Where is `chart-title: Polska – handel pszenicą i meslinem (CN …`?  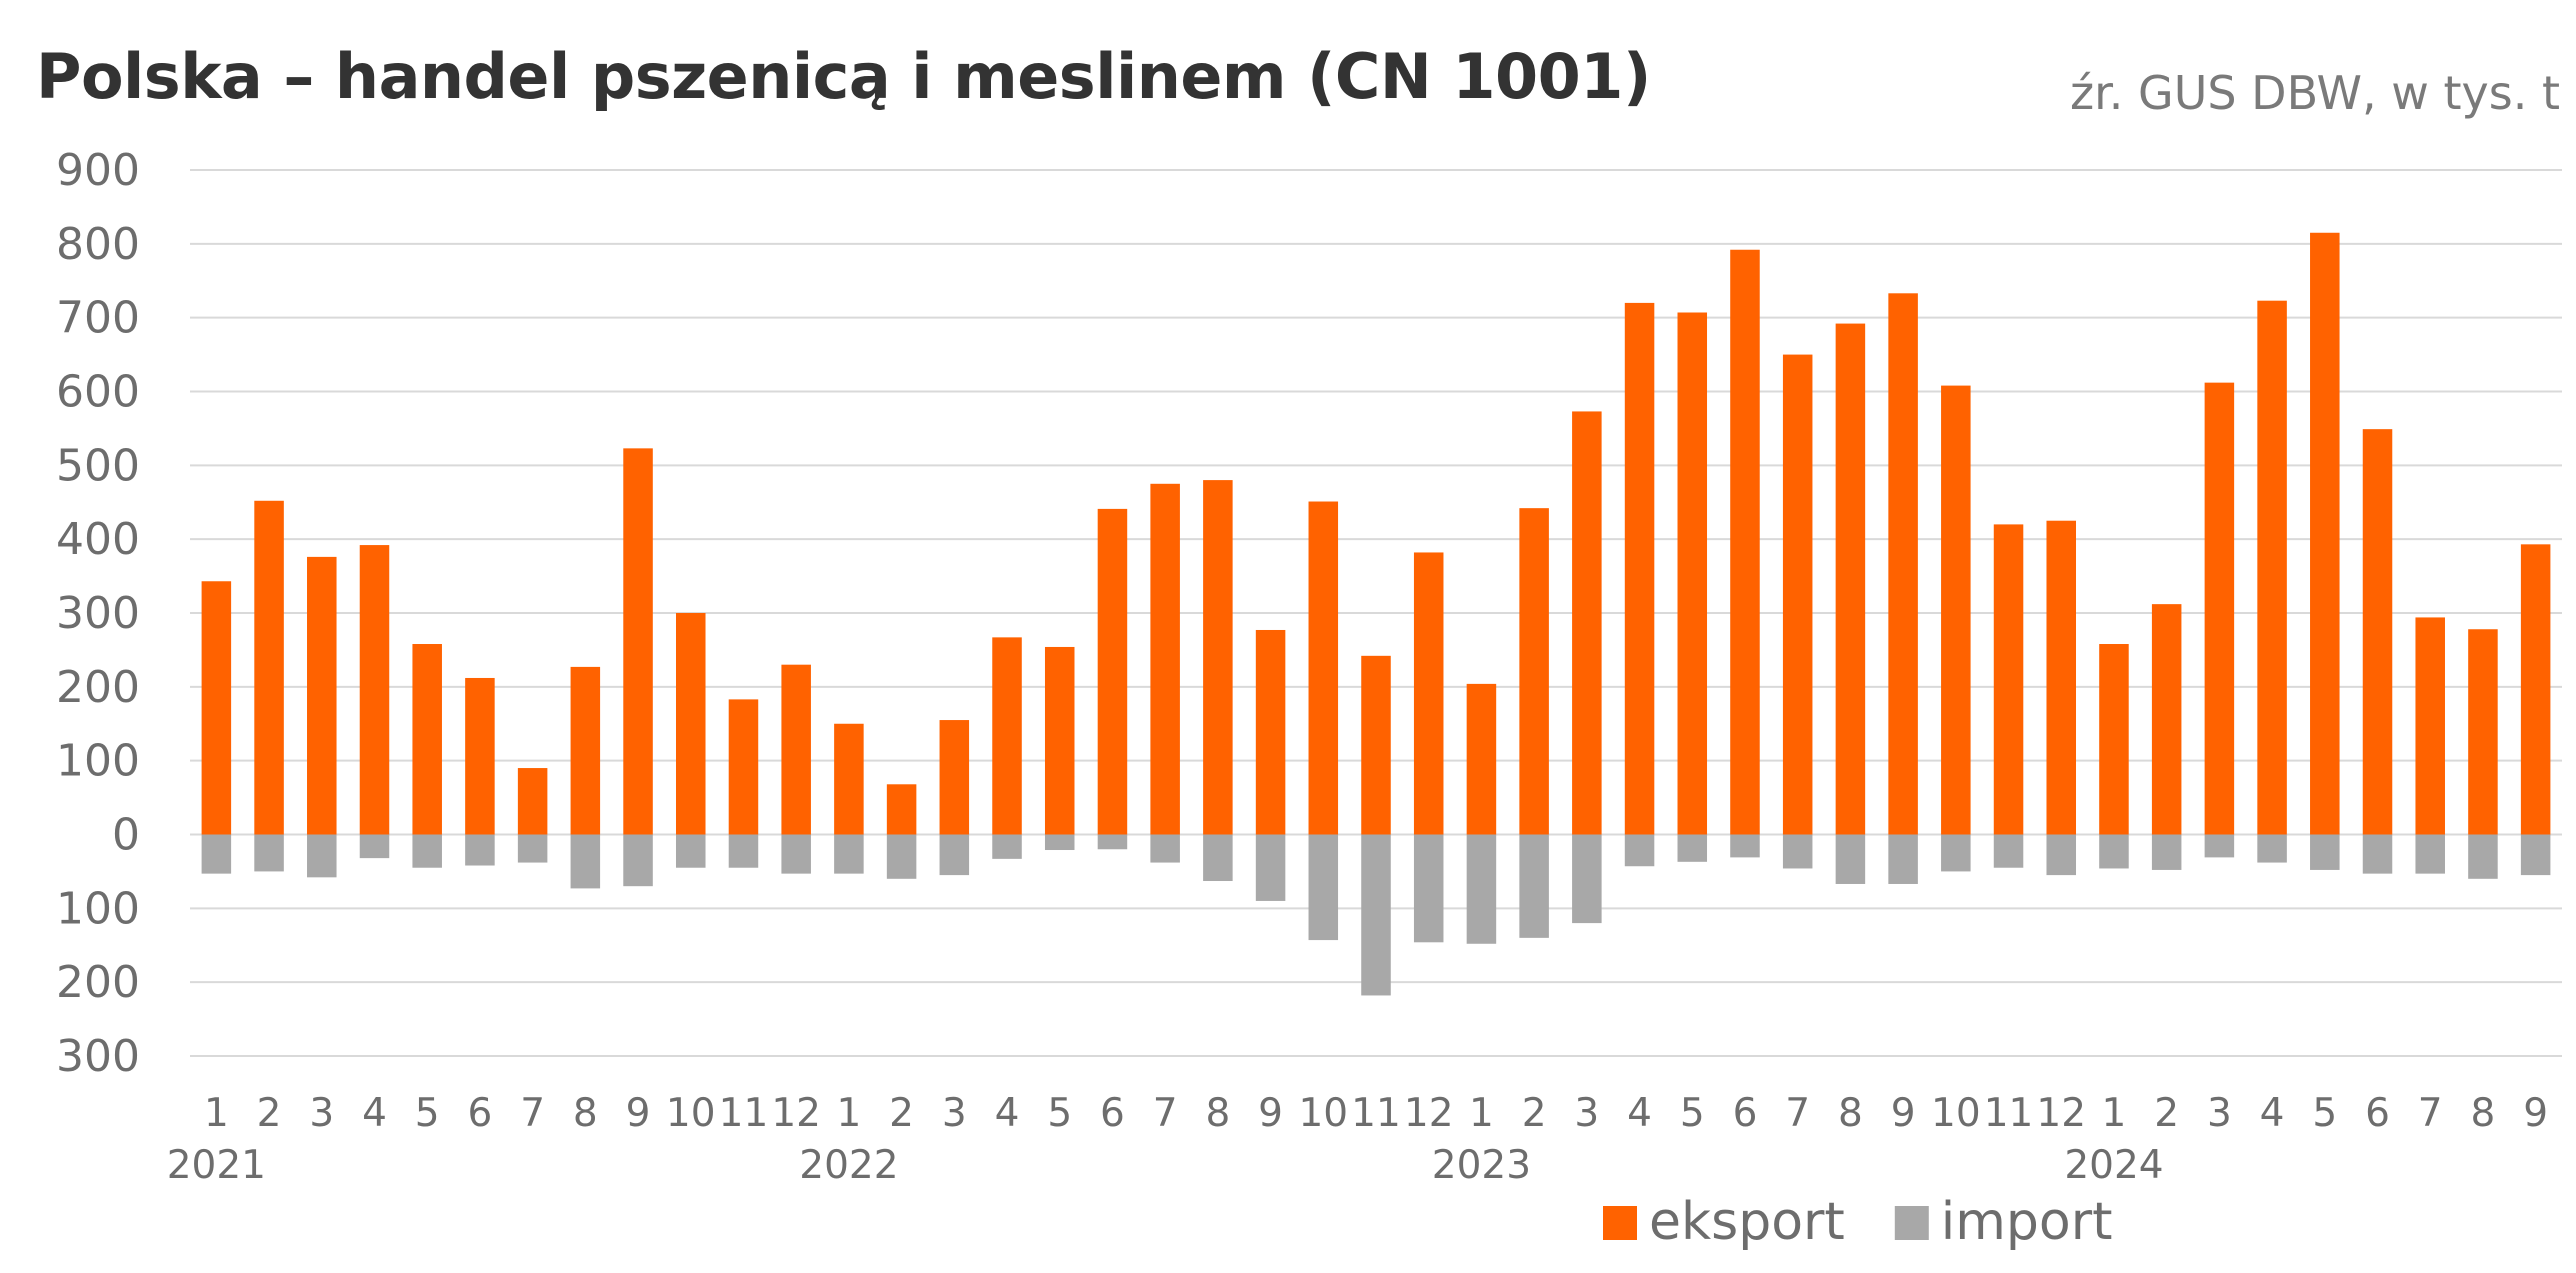
chart-title: Polska – handel pszenicą i meslinem (CN … is located at coordinates (843, 76).